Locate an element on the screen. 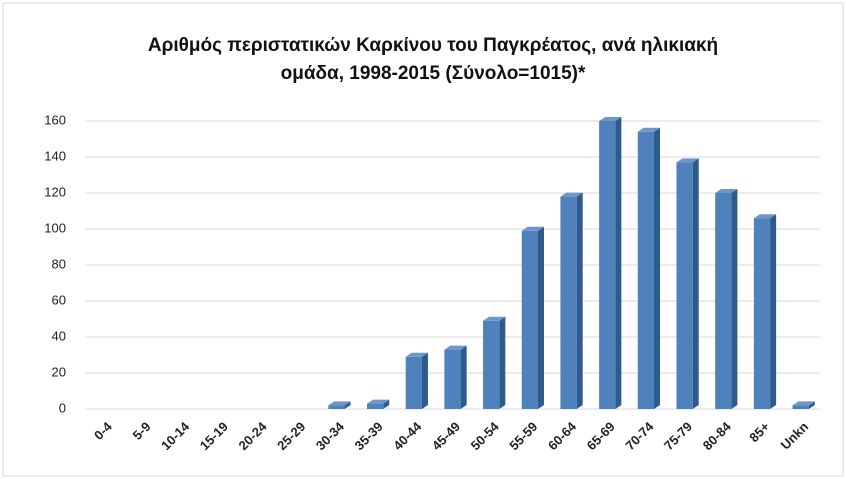 Image resolution: width=846 pixels, height=479 pixels. y-tick-label: 100 is located at coordinates (55, 227).